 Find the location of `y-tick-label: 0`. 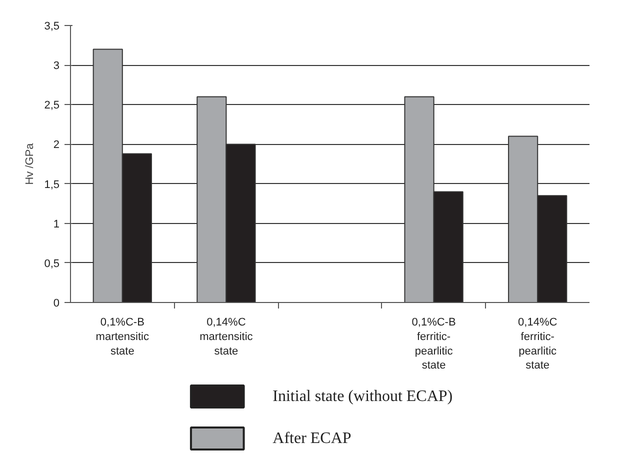

y-tick-label: 0 is located at coordinates (56, 304).